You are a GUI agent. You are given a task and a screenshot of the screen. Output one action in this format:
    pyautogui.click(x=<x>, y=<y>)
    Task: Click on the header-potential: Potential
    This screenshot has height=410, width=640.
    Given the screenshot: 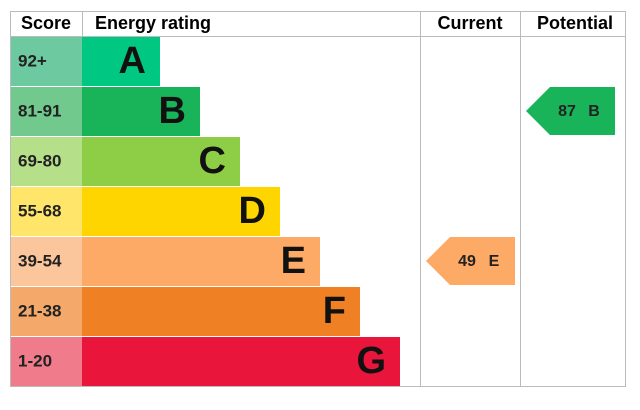 What is the action you would take?
    pyautogui.click(x=575, y=23)
    